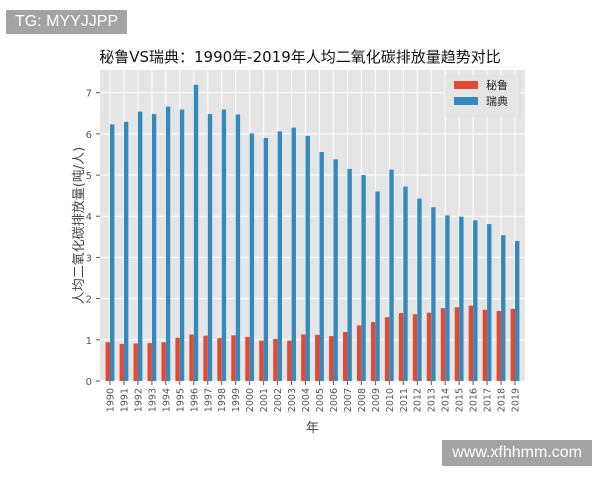 The image size is (600, 480). I want to click on x-tick-label: 2006, so click(334, 400).